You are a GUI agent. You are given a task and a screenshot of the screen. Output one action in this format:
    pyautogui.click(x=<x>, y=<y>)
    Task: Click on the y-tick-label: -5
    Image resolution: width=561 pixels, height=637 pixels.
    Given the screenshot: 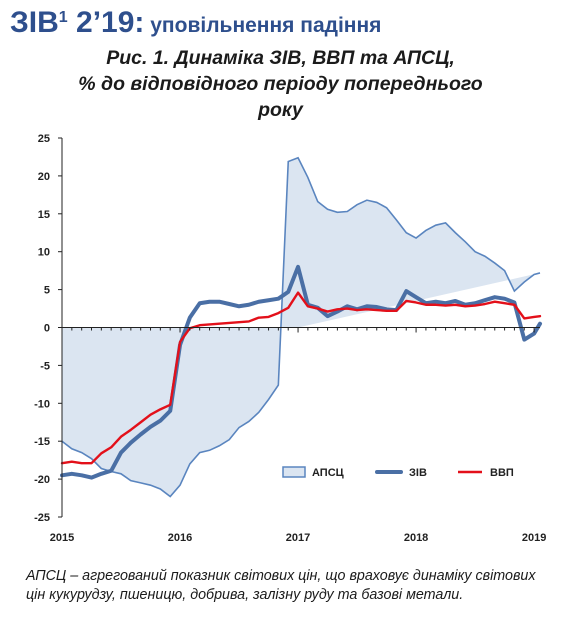 What is the action you would take?
    pyautogui.click(x=45, y=366)
    